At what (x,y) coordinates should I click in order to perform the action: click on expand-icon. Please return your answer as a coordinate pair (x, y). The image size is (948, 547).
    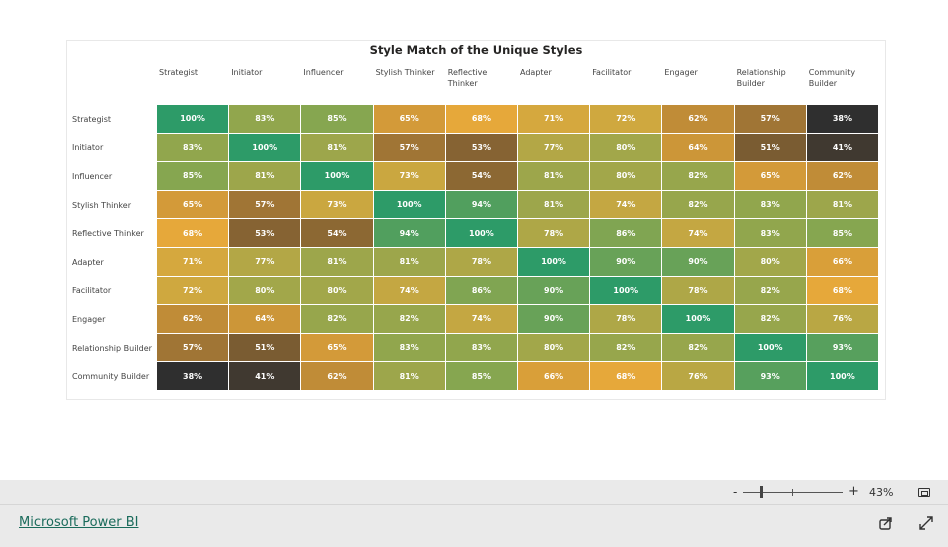
    Looking at the image, I should click on (926, 523).